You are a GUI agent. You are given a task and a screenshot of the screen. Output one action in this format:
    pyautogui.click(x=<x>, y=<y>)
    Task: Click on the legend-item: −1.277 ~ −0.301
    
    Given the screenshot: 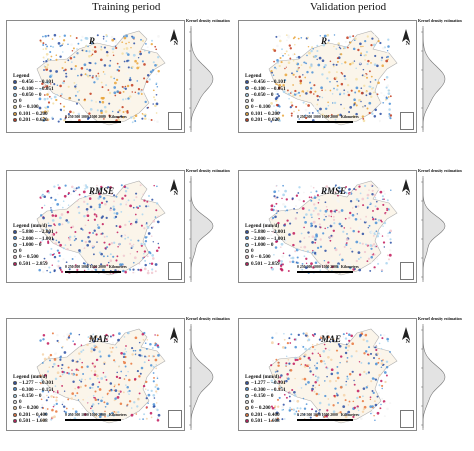 What is the action you would take?
    pyautogui.click(x=265, y=383)
    